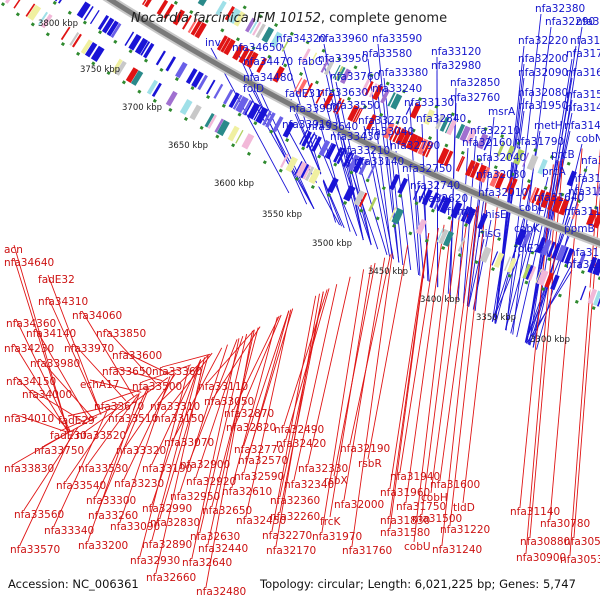  Describe the element at coordinates (167, 509) in the screenshot. I see `lower-gene-label: nfa32990` at that location.